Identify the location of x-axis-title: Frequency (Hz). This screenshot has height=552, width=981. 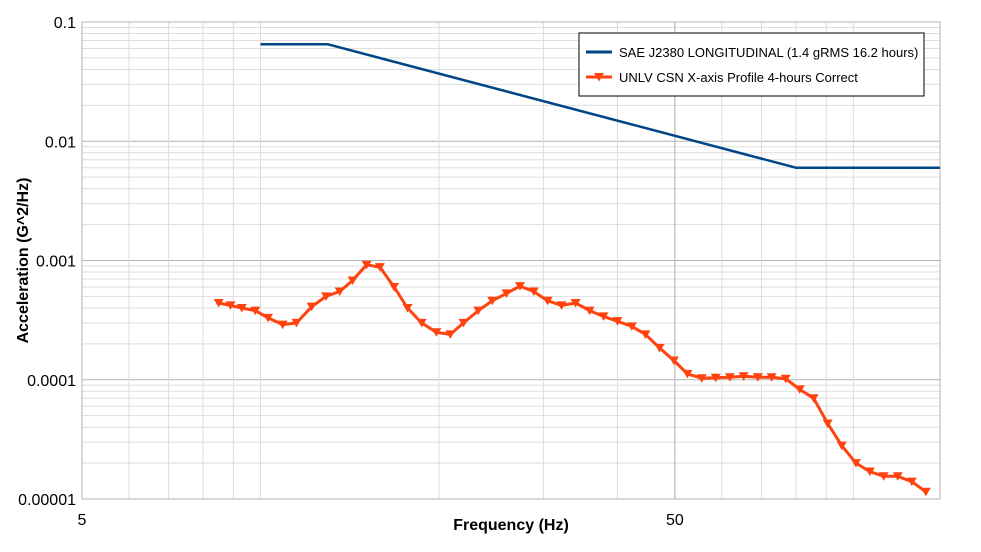
(511, 525).